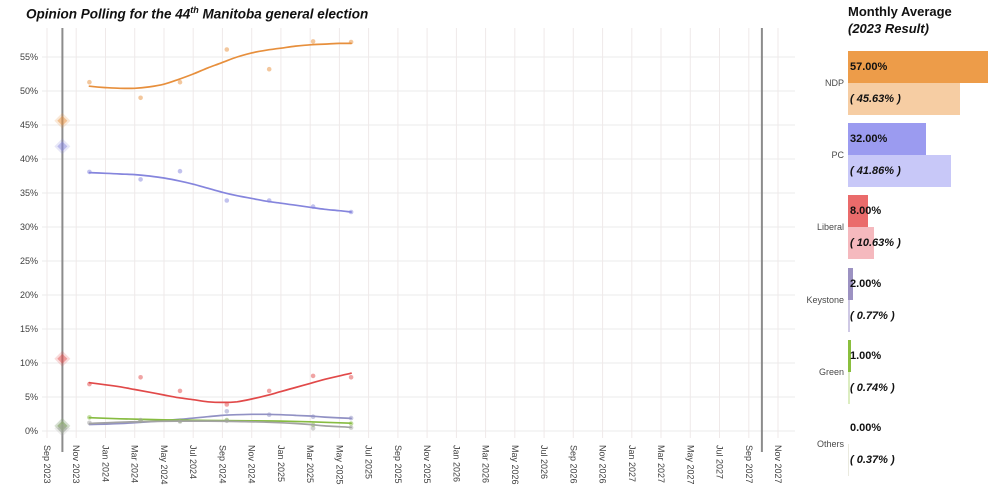  What do you see at coordinates (204, 427) in the screenshot?
I see `series-others` at bounding box center [204, 427].